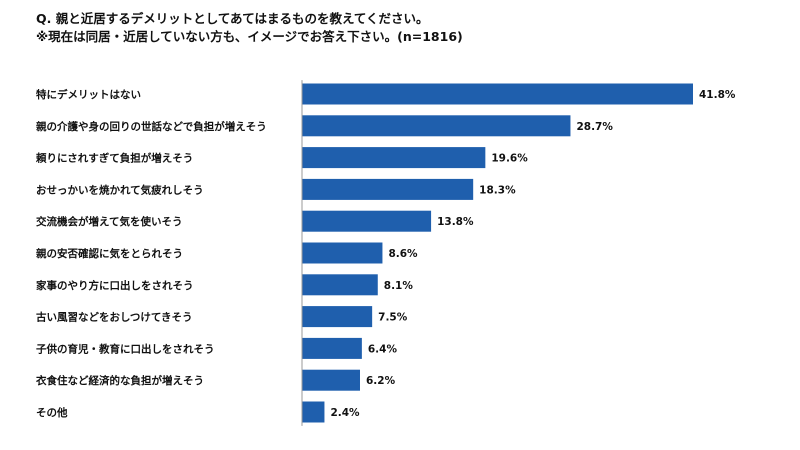  I want to click on category-label: 親の介護や身の回りの世話などで負担が増えそう, so click(151, 126).